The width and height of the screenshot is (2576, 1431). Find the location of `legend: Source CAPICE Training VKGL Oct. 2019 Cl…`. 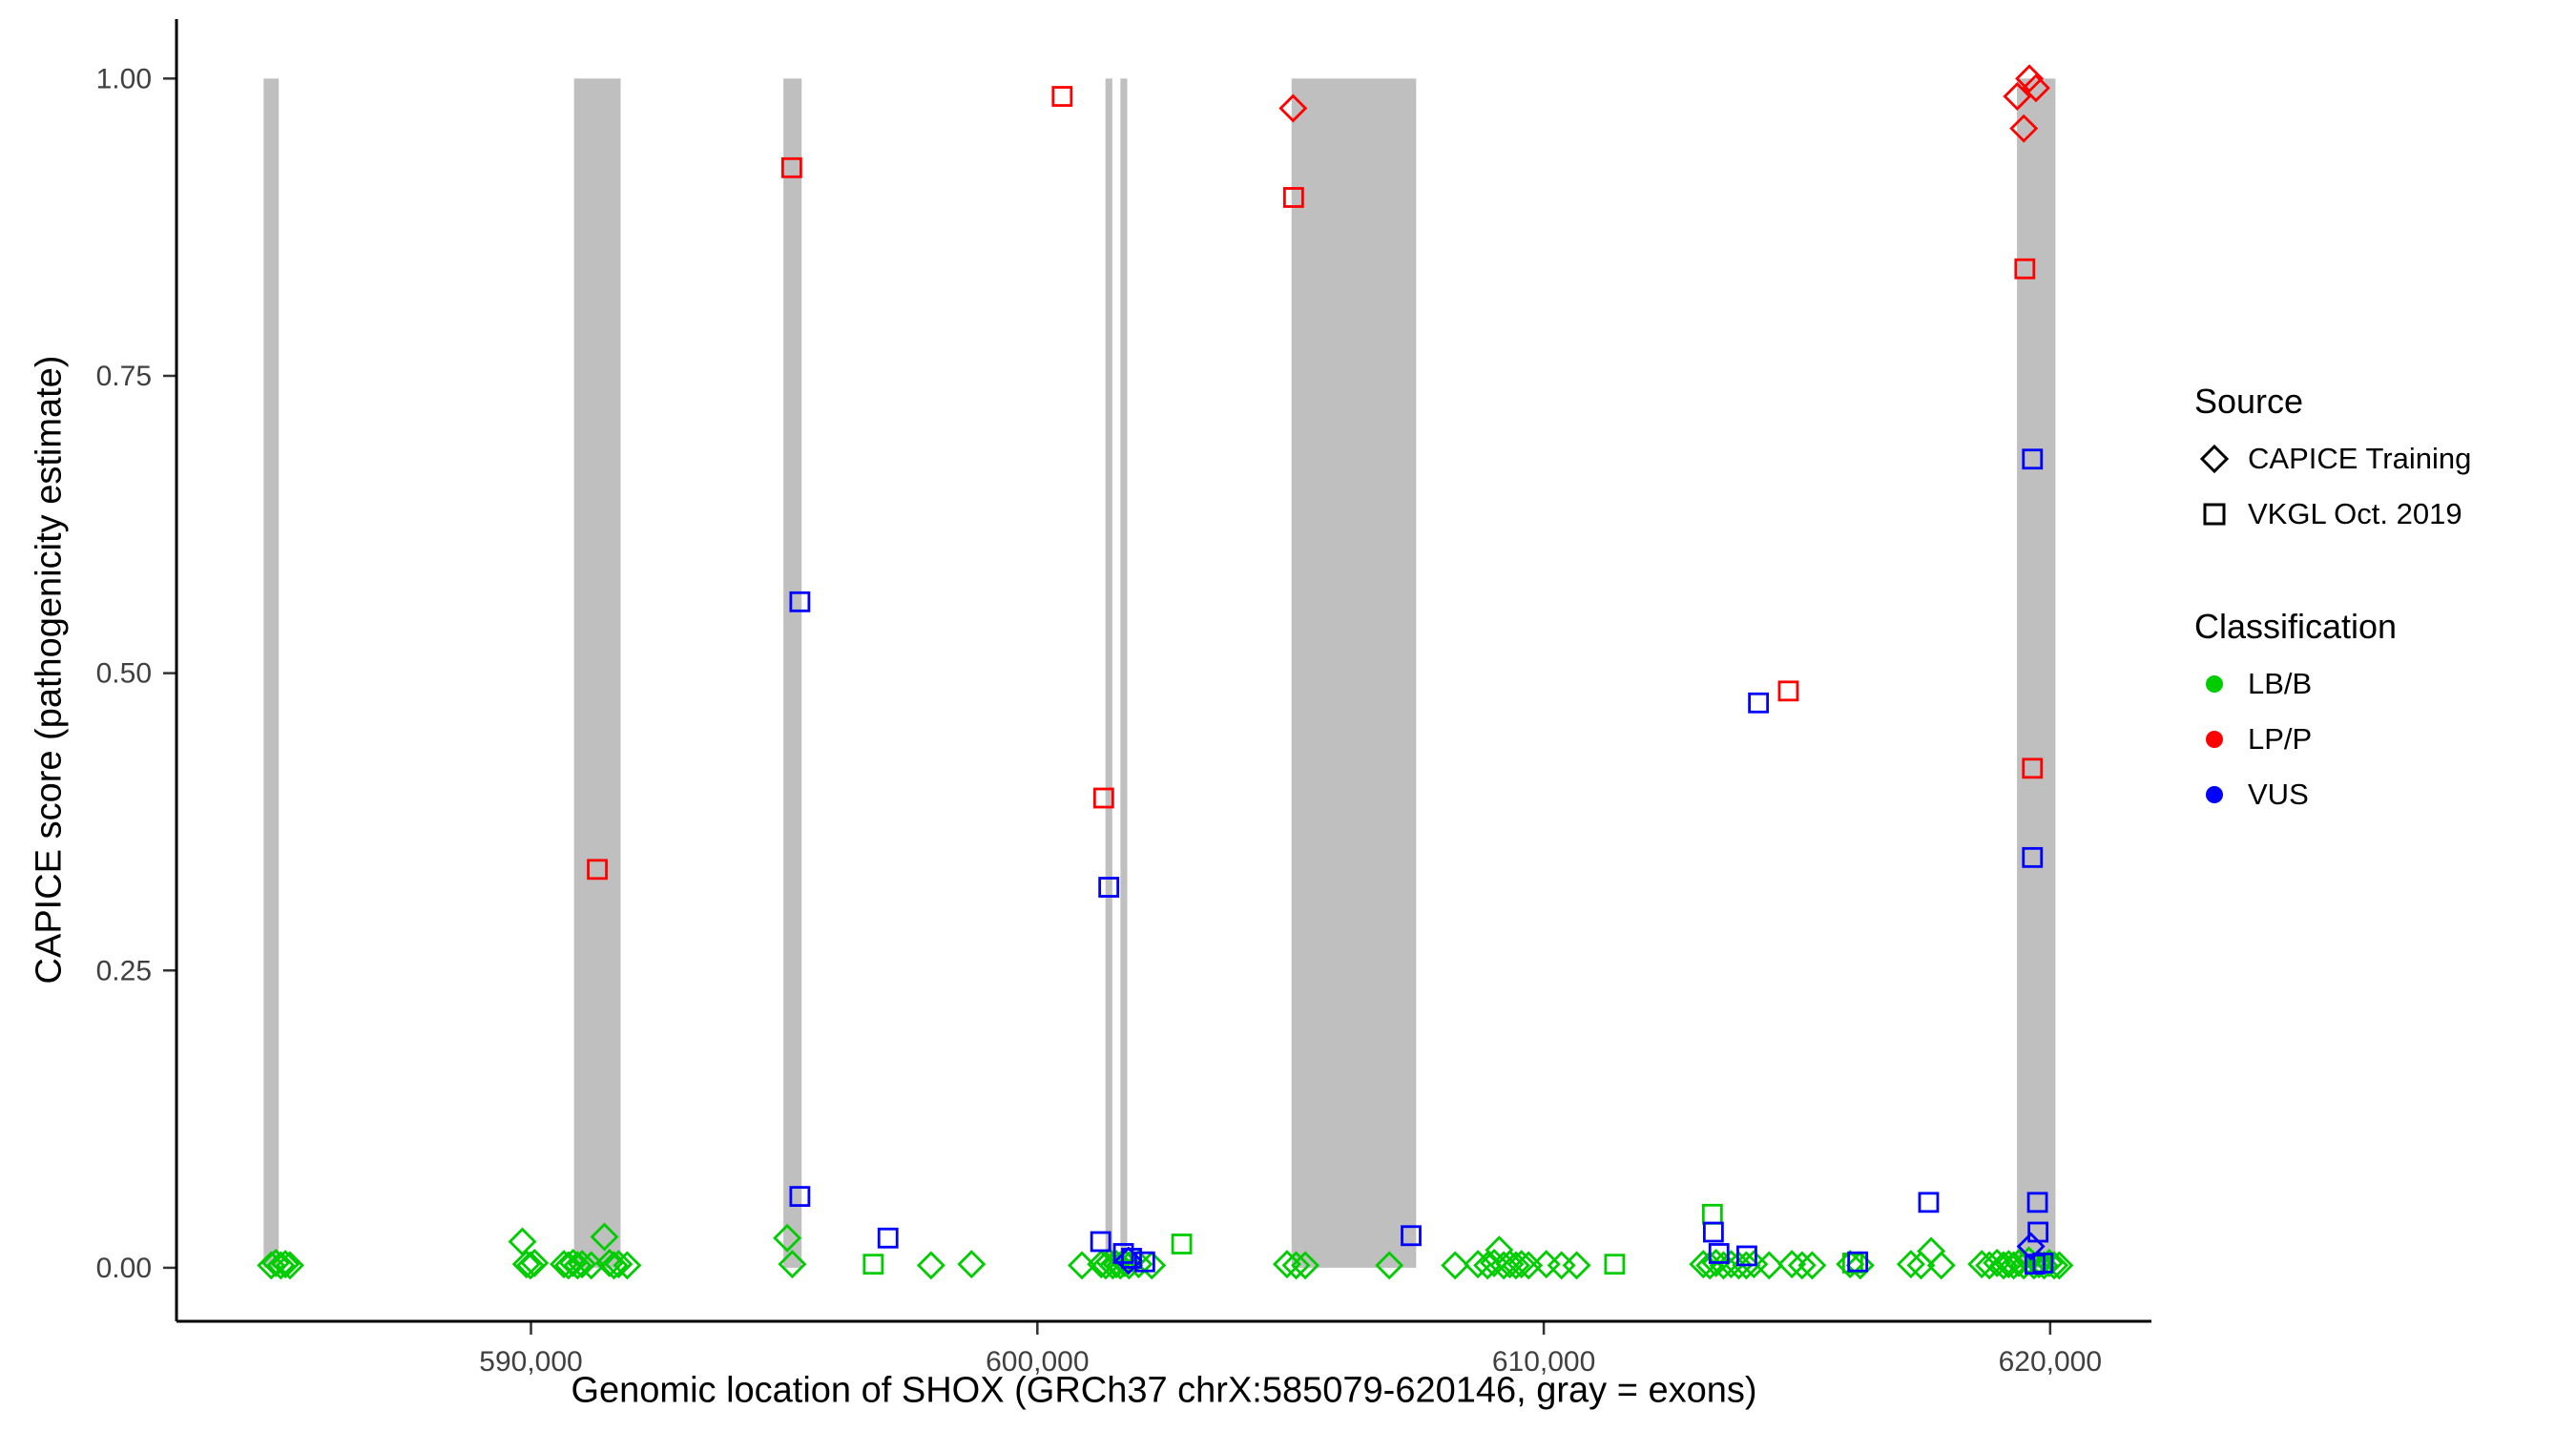

legend: Source CAPICE Training VKGL Oct. 2019 Cl… is located at coordinates (2332, 606).